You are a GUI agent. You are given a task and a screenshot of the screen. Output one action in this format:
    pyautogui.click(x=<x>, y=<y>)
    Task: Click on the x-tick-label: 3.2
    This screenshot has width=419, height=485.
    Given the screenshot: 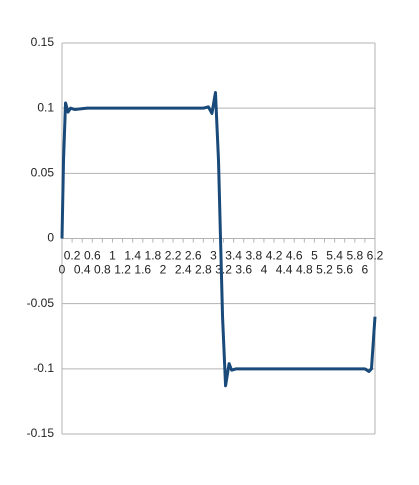 What is the action you would take?
    pyautogui.click(x=223, y=270)
    